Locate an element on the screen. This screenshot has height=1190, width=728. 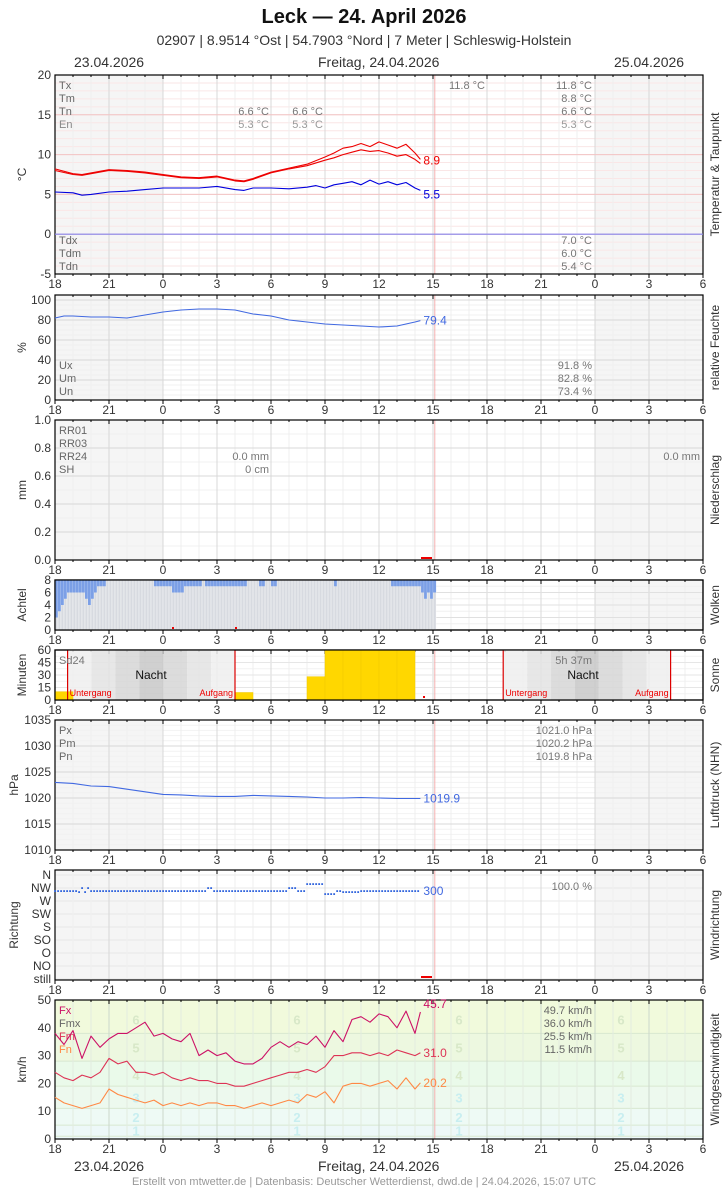
summary-value: 49.7 km/h is located at coordinates (568, 1011).